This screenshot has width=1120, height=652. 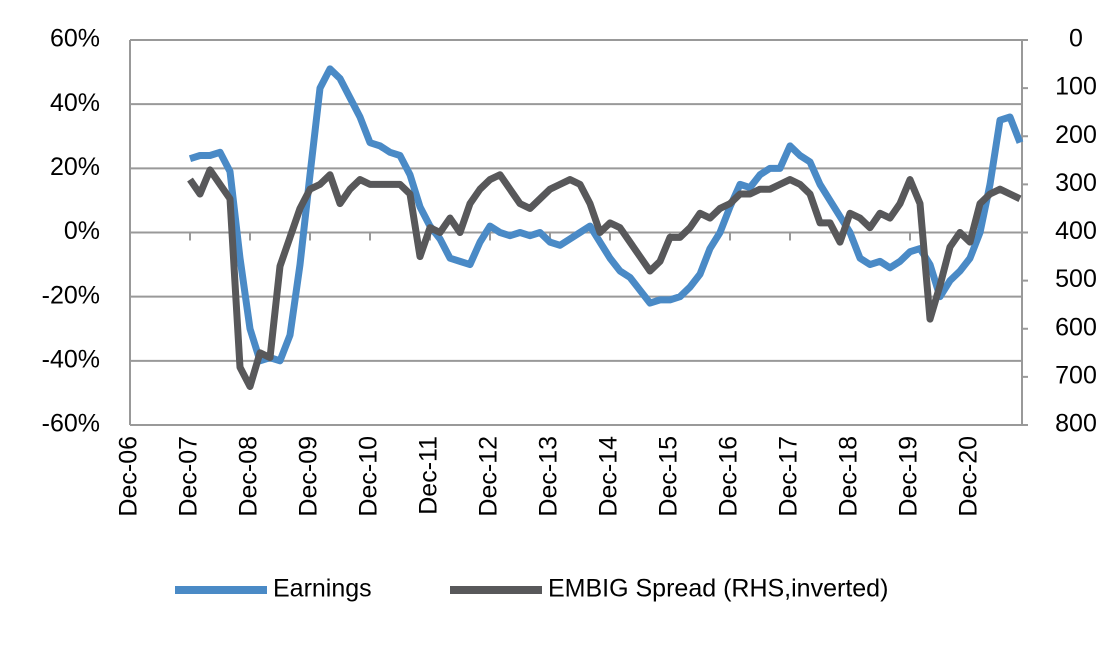 What do you see at coordinates (789, 476) in the screenshot?
I see `x-tick-label: Dec-17` at bounding box center [789, 476].